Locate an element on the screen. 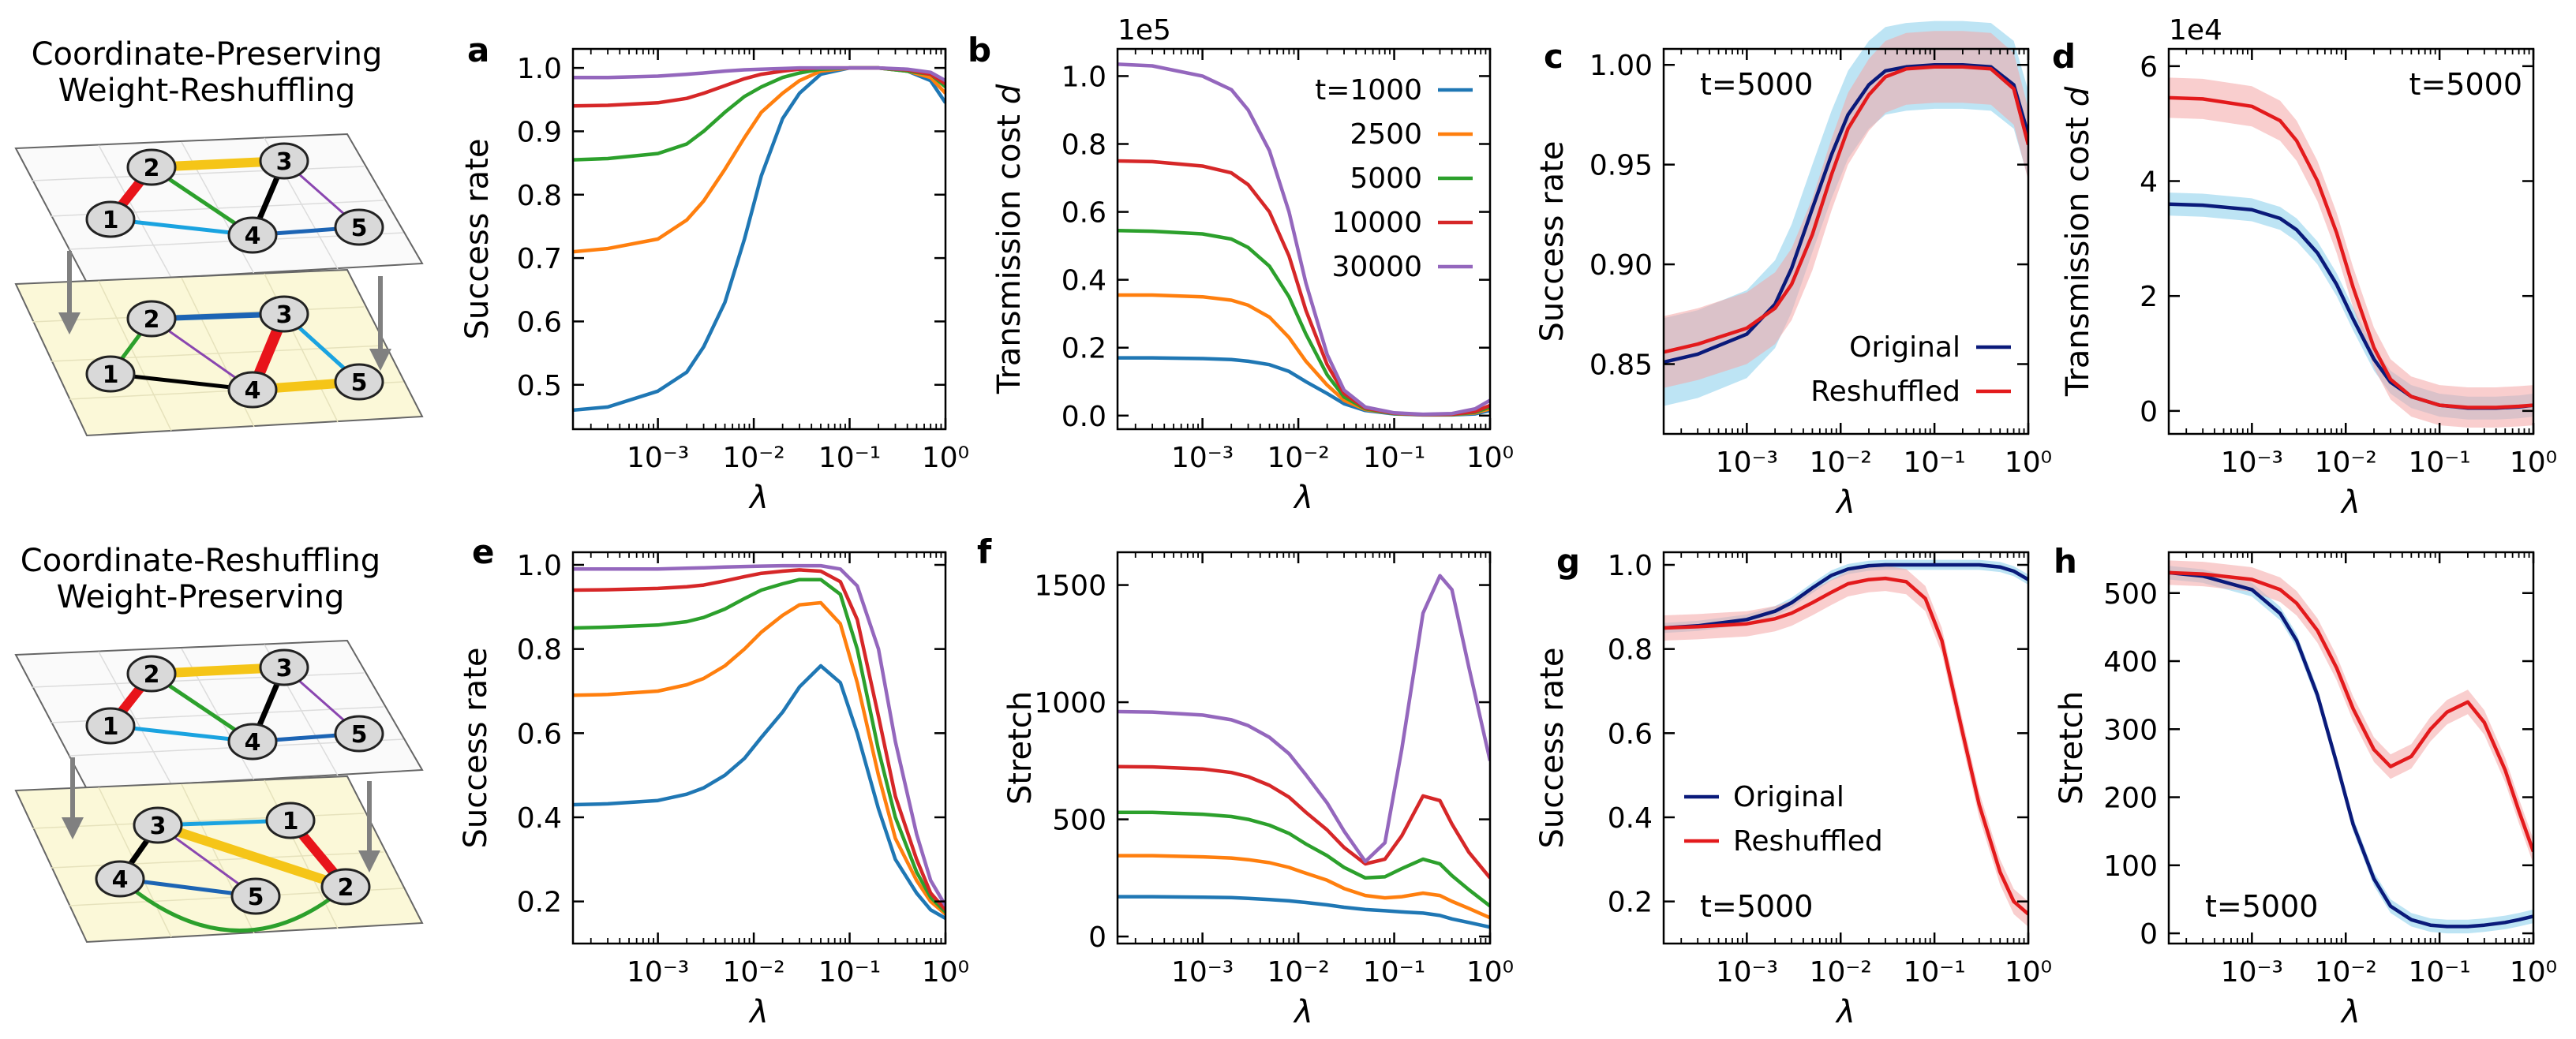  x-tick-label-c: 10⁻³ is located at coordinates (1747, 463).